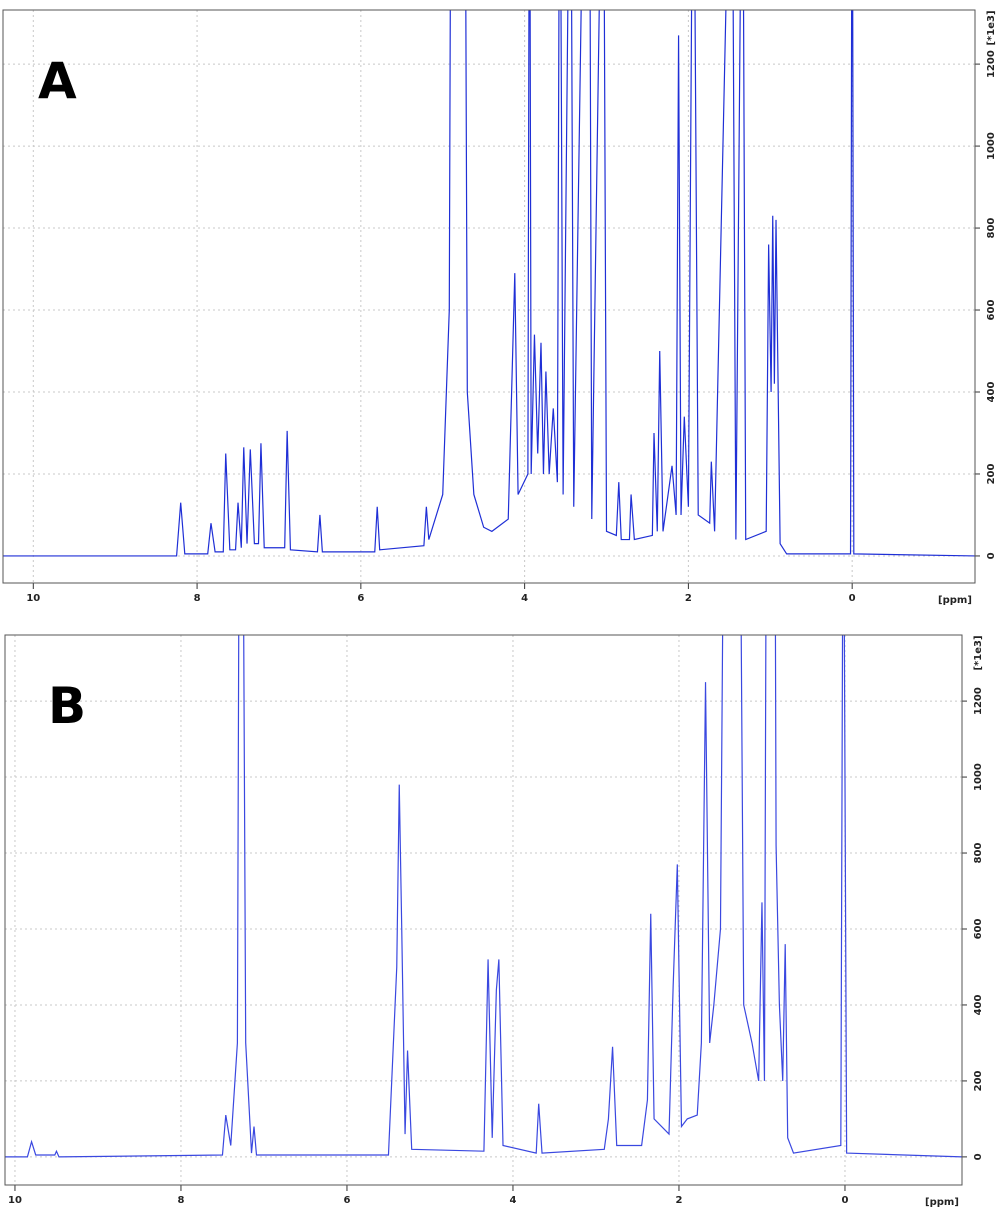 The width and height of the screenshot is (1000, 1215). I want to click on panel-label: B, so click(67, 706).